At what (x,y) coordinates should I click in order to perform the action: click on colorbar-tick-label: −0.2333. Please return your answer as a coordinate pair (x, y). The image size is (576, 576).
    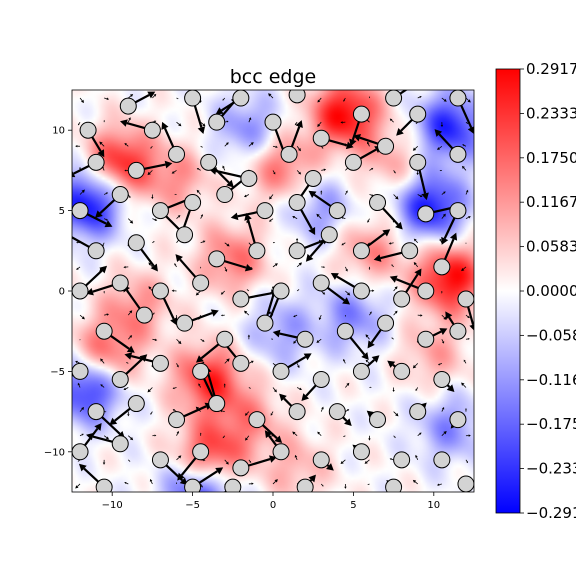
    Looking at the image, I should click on (551, 469).